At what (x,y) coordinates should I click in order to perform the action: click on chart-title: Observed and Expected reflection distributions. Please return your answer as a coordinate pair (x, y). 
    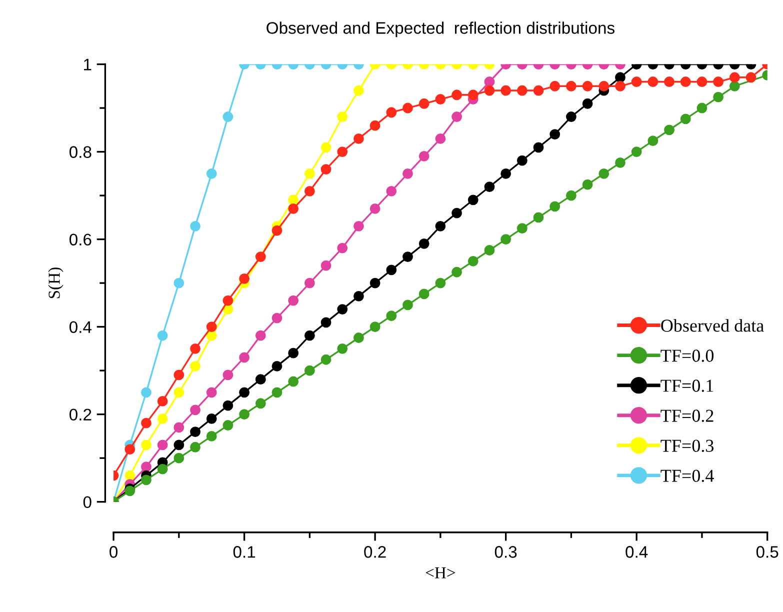
    Looking at the image, I should click on (440, 30).